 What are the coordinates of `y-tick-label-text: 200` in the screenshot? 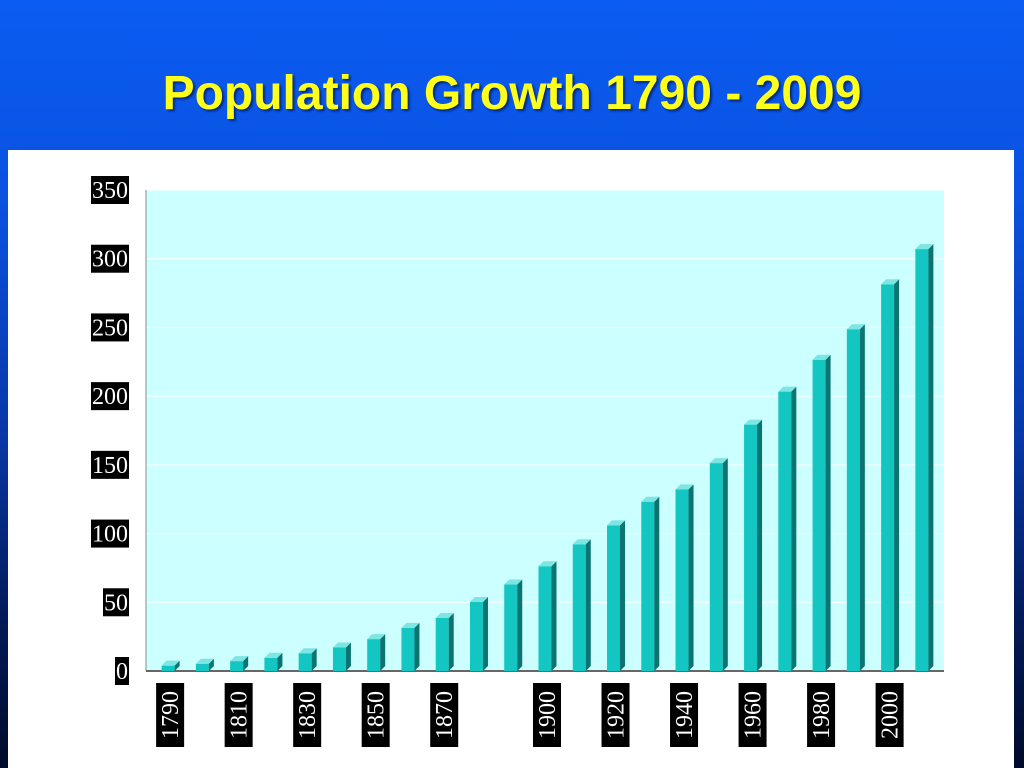 It's located at (110, 397).